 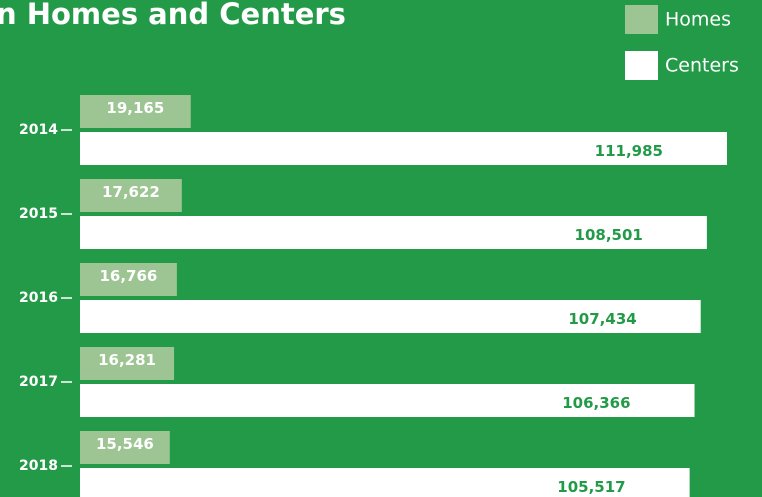 What do you see at coordinates (38, 130) in the screenshot?
I see `y-tick-label: 2014` at bounding box center [38, 130].